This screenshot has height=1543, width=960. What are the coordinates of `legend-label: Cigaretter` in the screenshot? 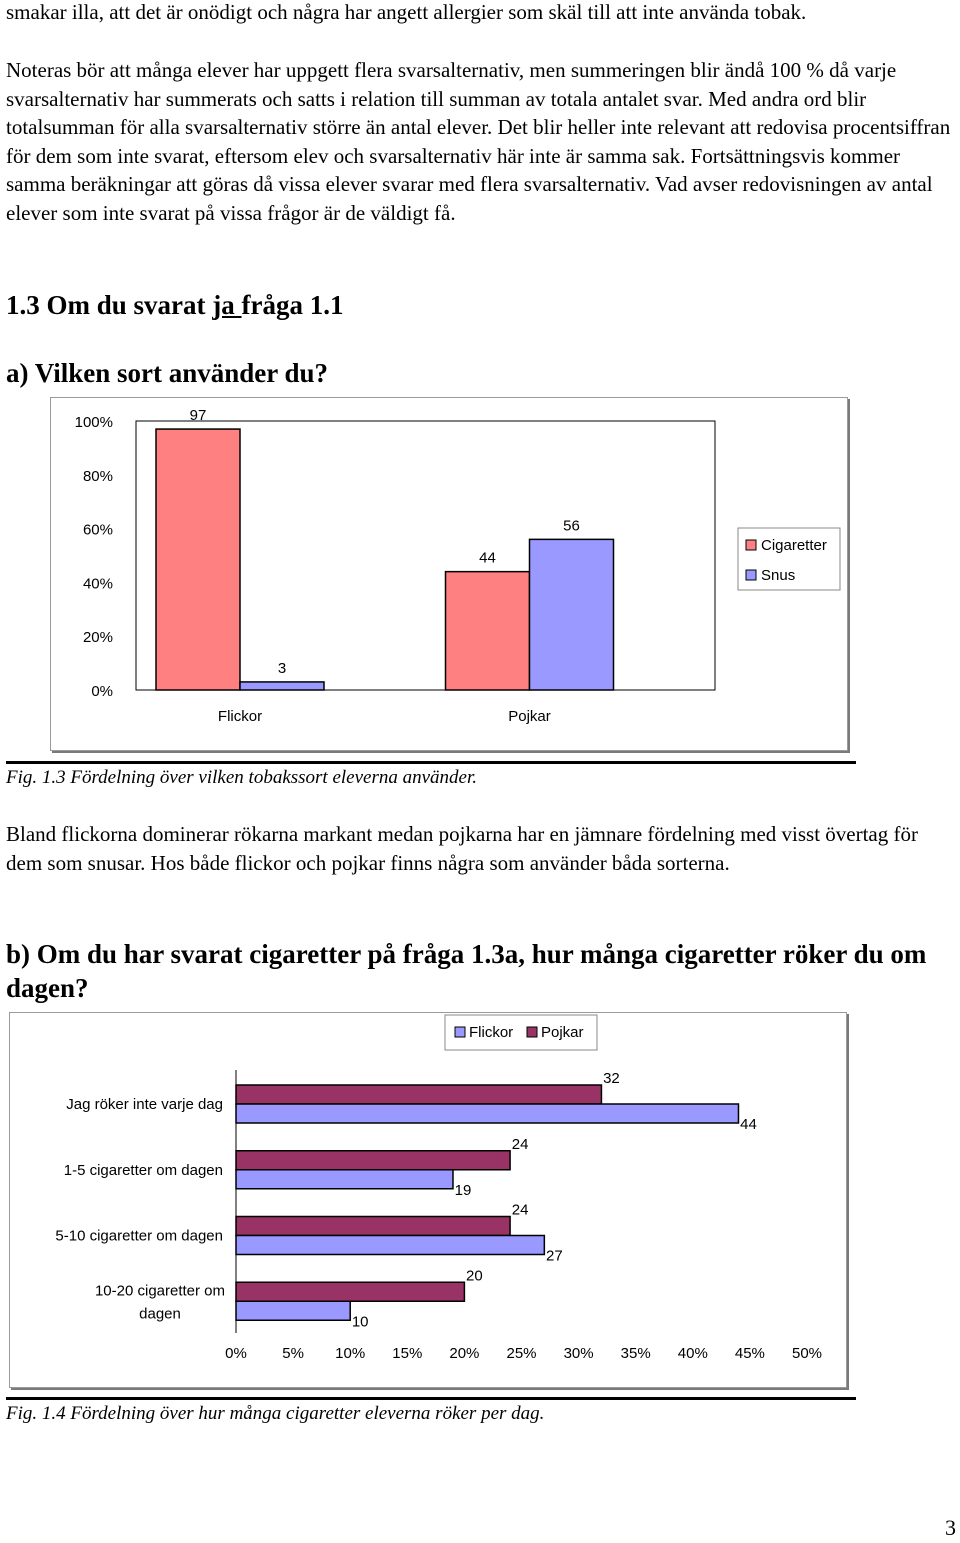 It's located at (794, 545).